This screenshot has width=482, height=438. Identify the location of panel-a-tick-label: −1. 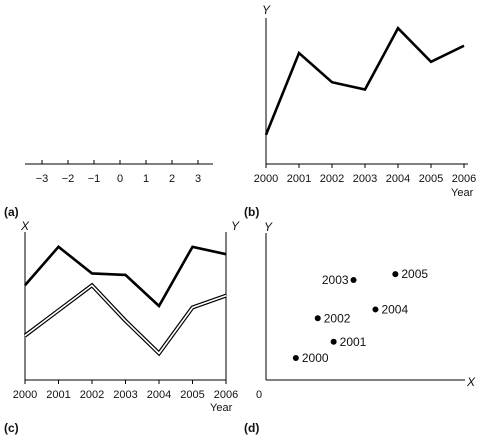
(94, 179).